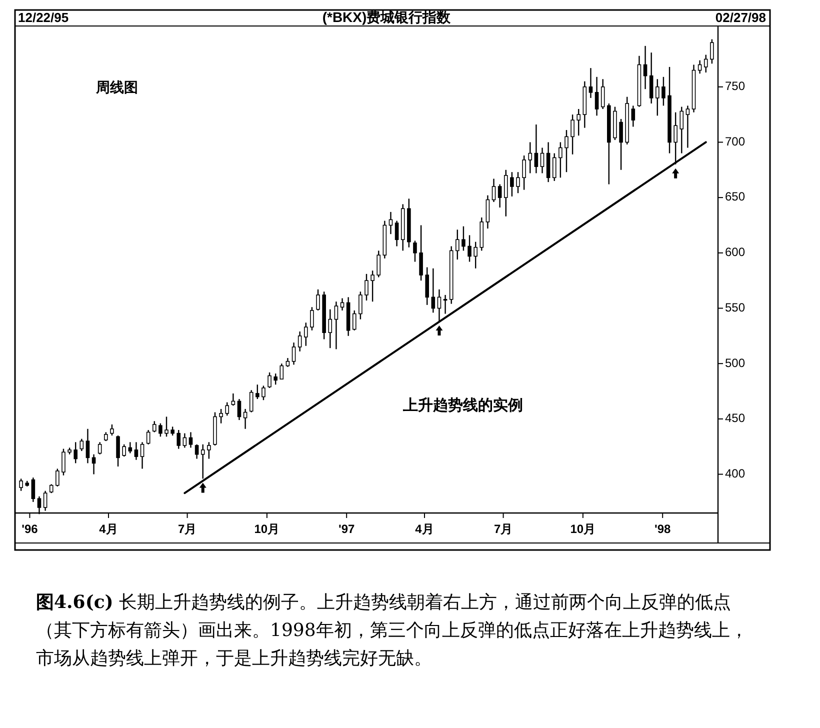 Image resolution: width=820 pixels, height=728 pixels. What do you see at coordinates (735, 141) in the screenshot?
I see `y-tick-label: 700` at bounding box center [735, 141].